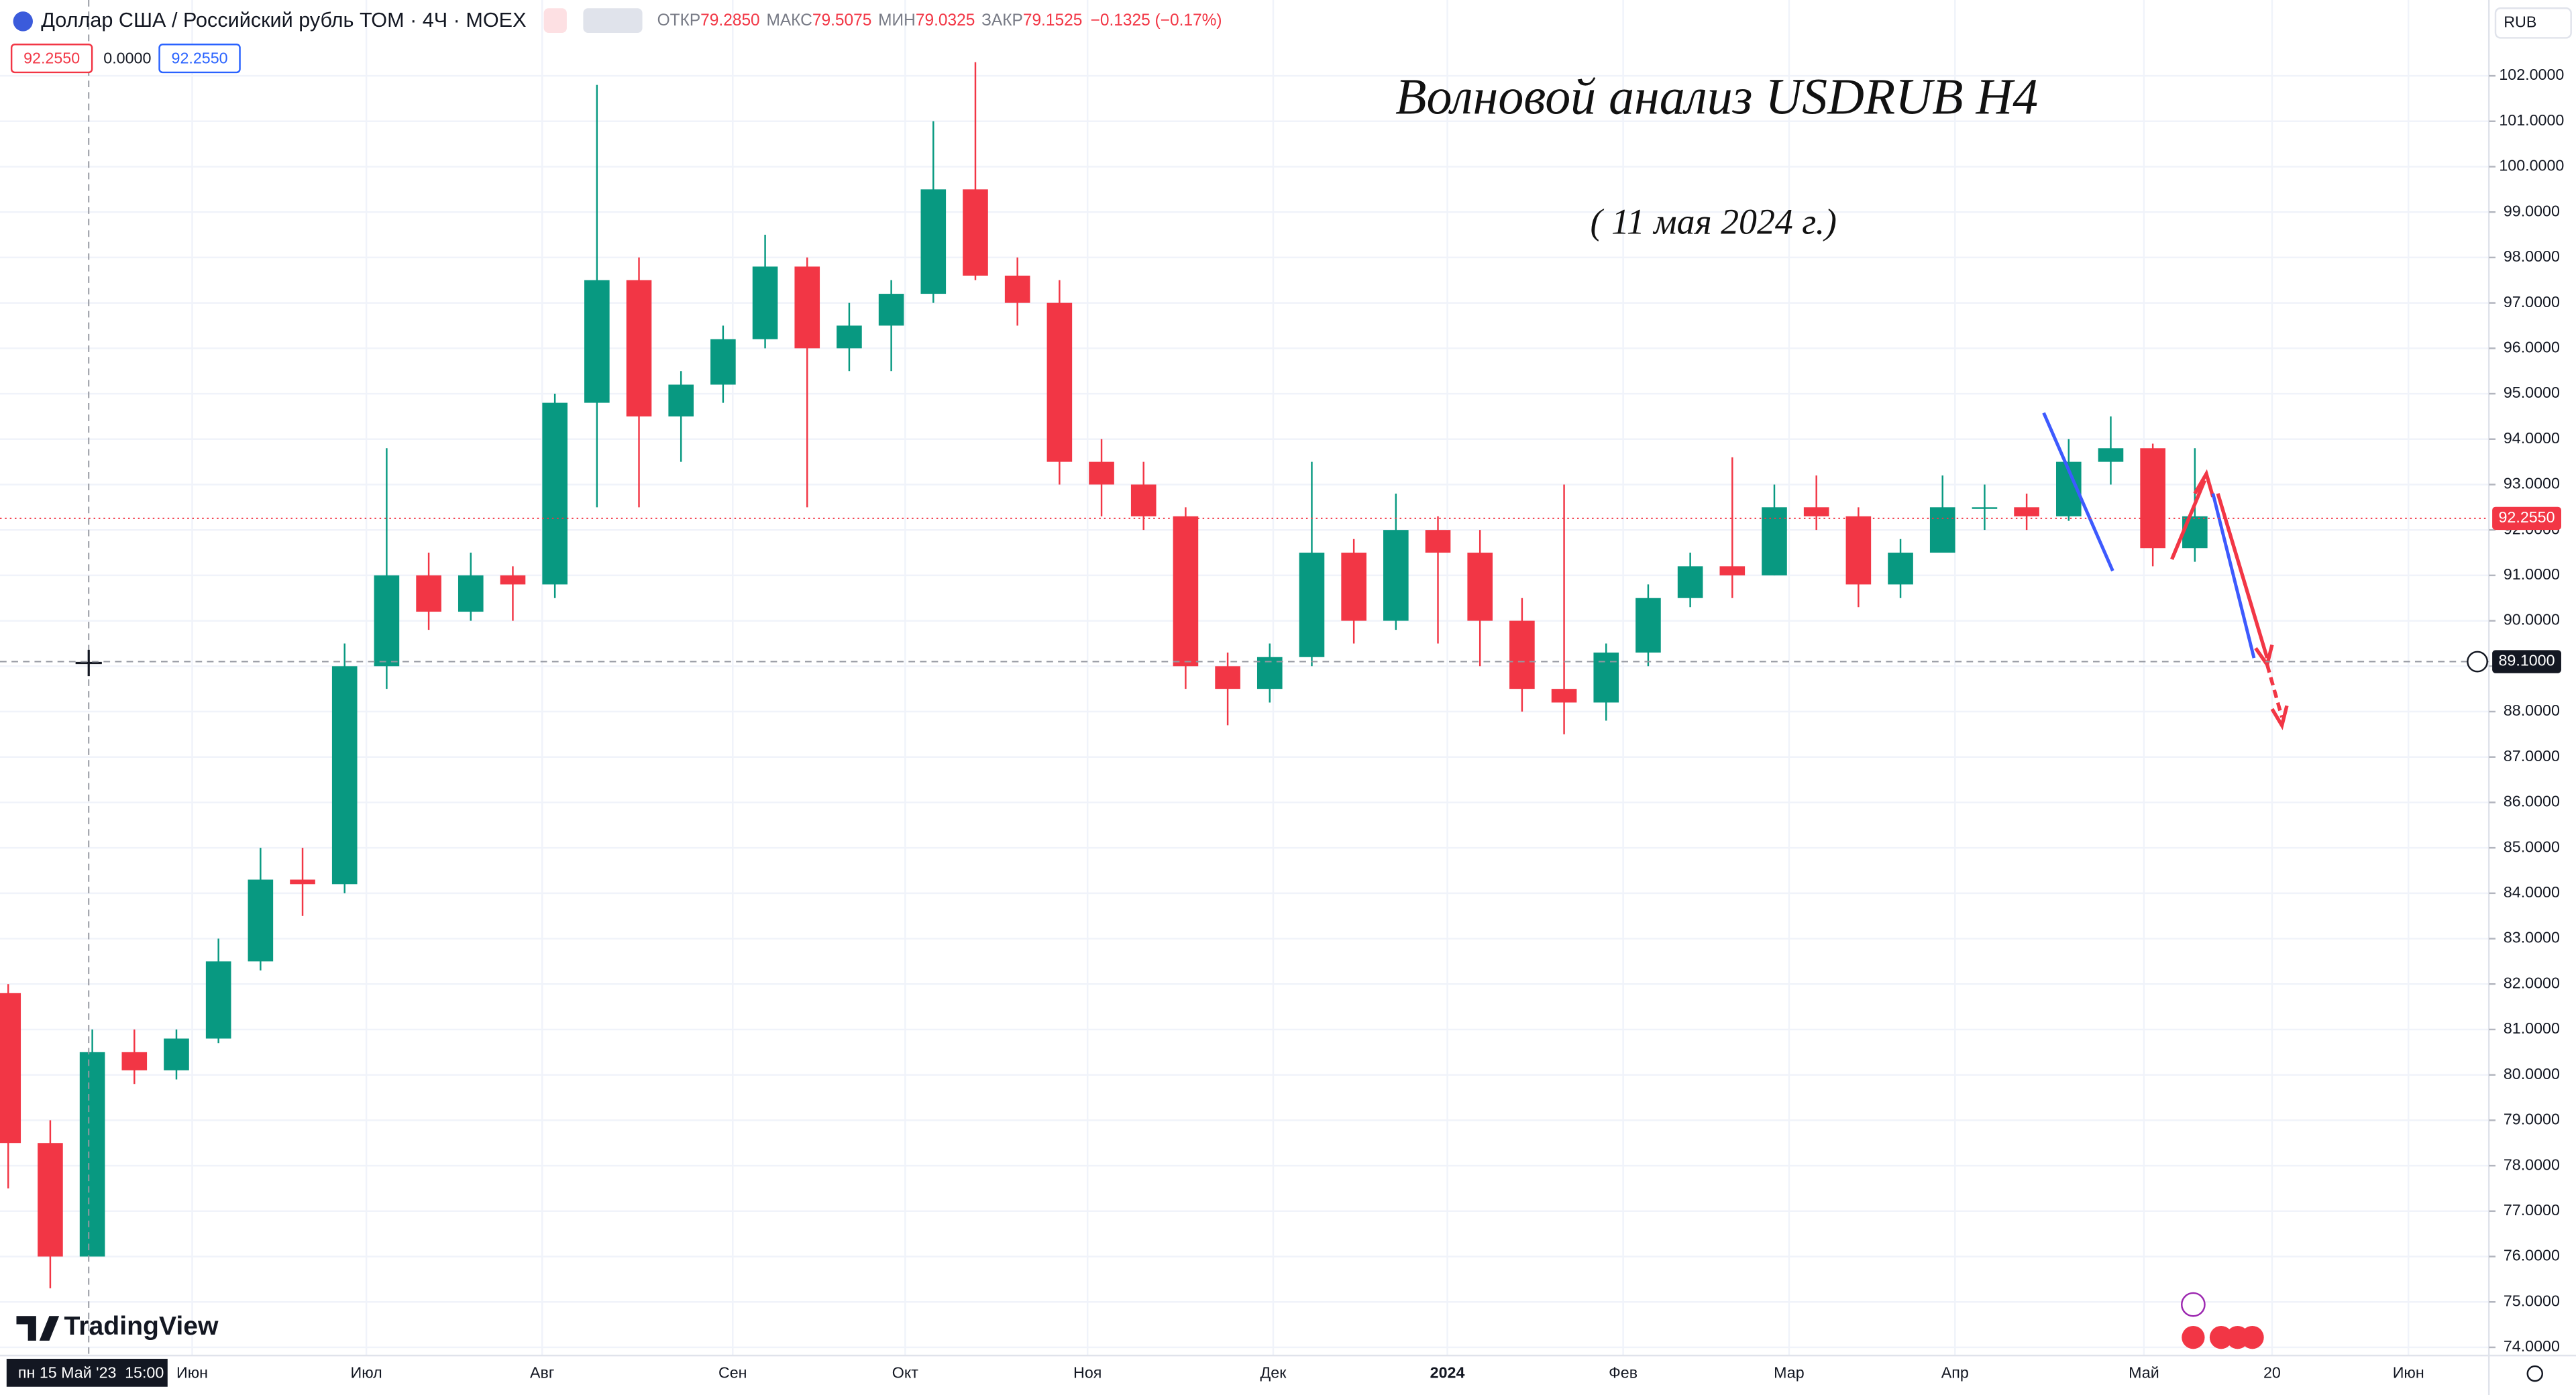  What do you see at coordinates (2532, 574) in the screenshot?
I see `y-tick-label: 91.0000` at bounding box center [2532, 574].